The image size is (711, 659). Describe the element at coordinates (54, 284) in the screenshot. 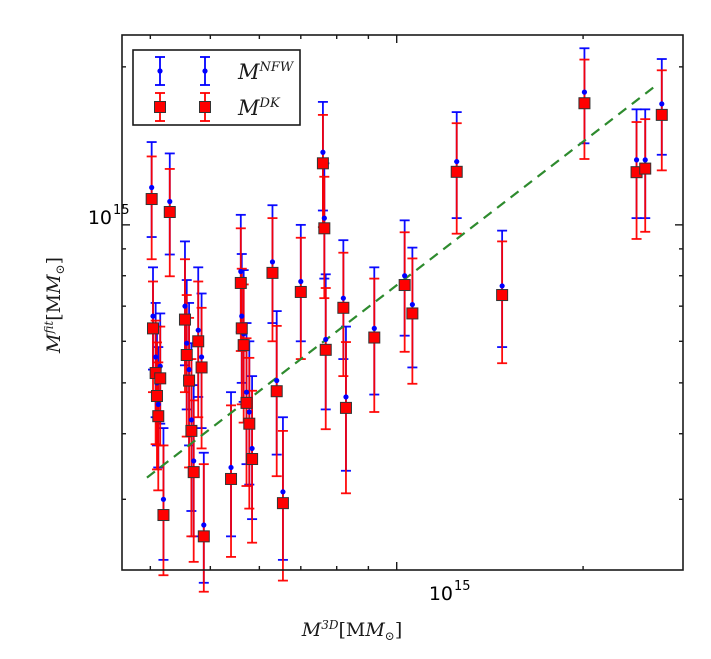

I see `y-axis-label-m: M` at that location.